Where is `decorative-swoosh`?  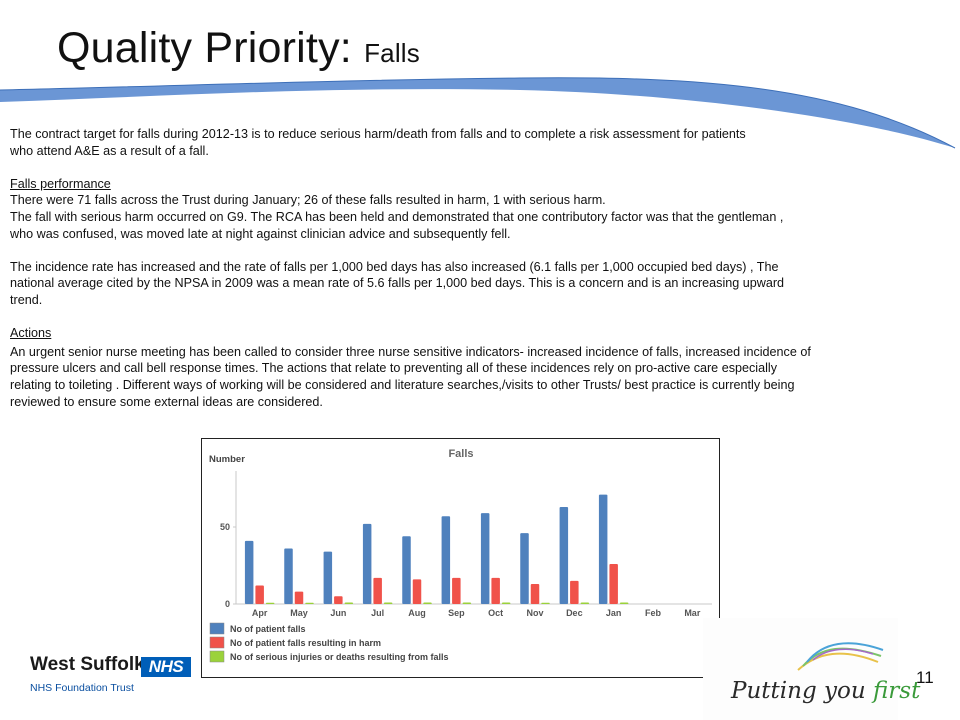
decorative-swoosh is located at coordinates (478, 113).